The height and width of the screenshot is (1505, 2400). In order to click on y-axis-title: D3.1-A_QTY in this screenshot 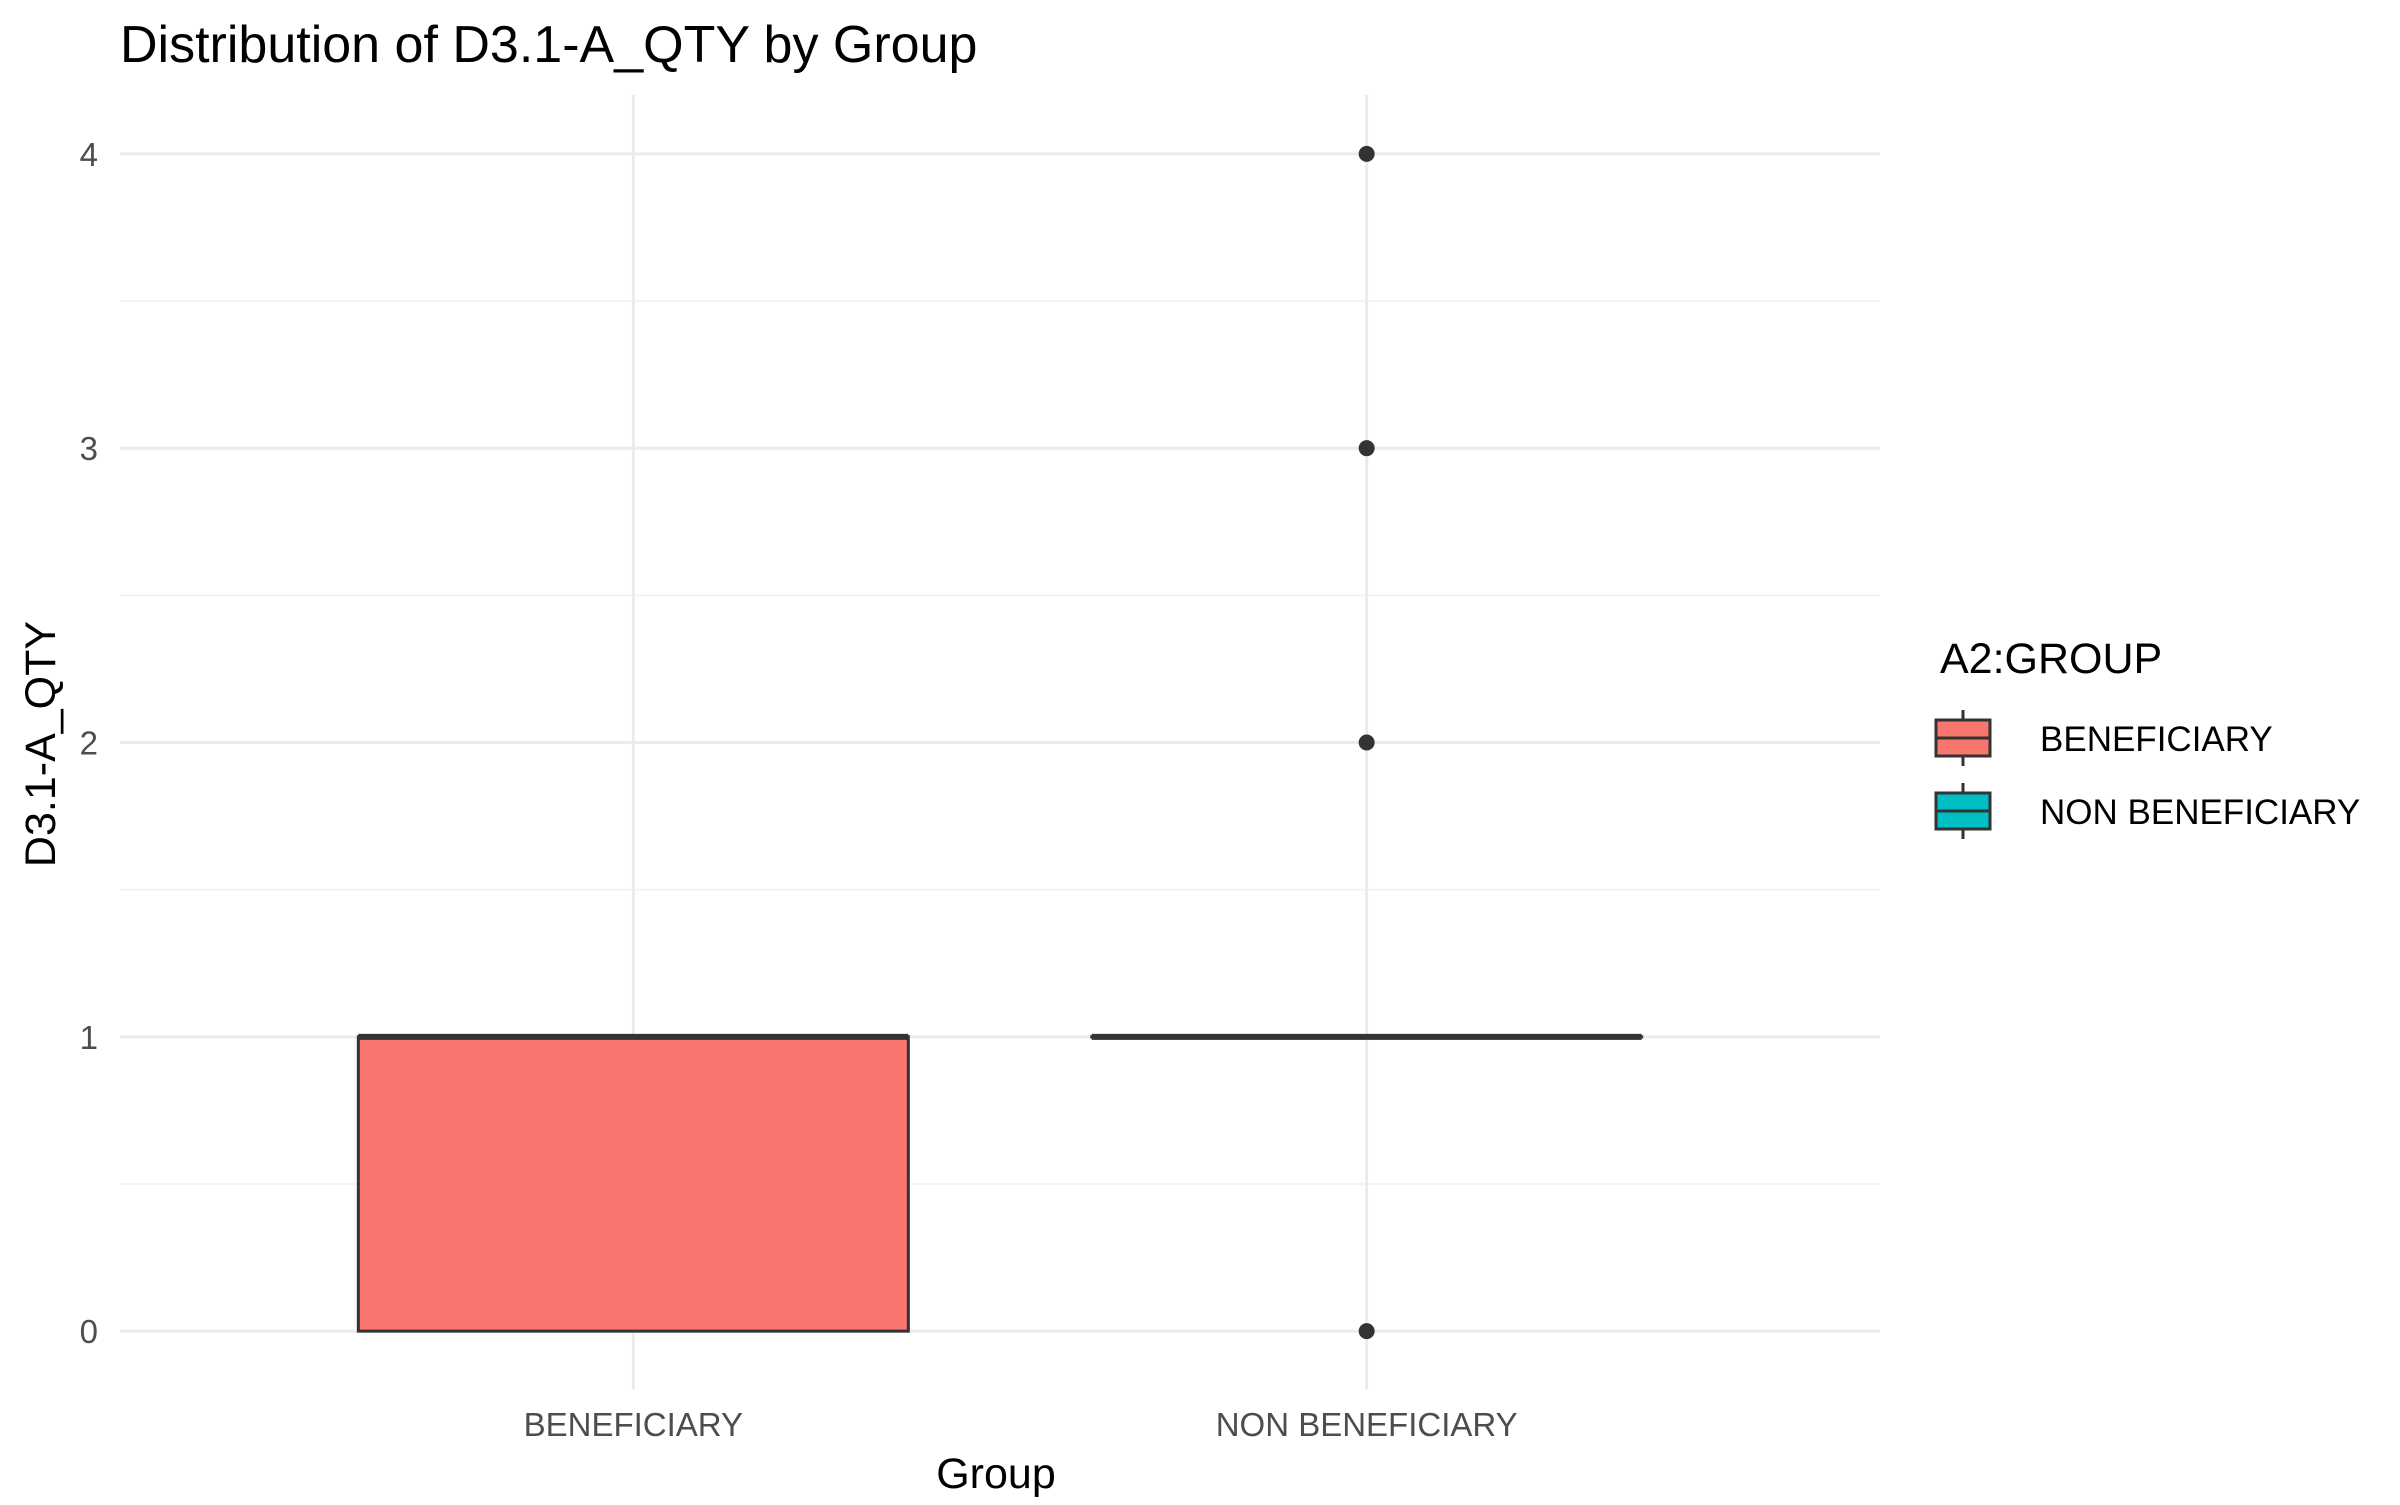, I will do `click(41, 744)`.